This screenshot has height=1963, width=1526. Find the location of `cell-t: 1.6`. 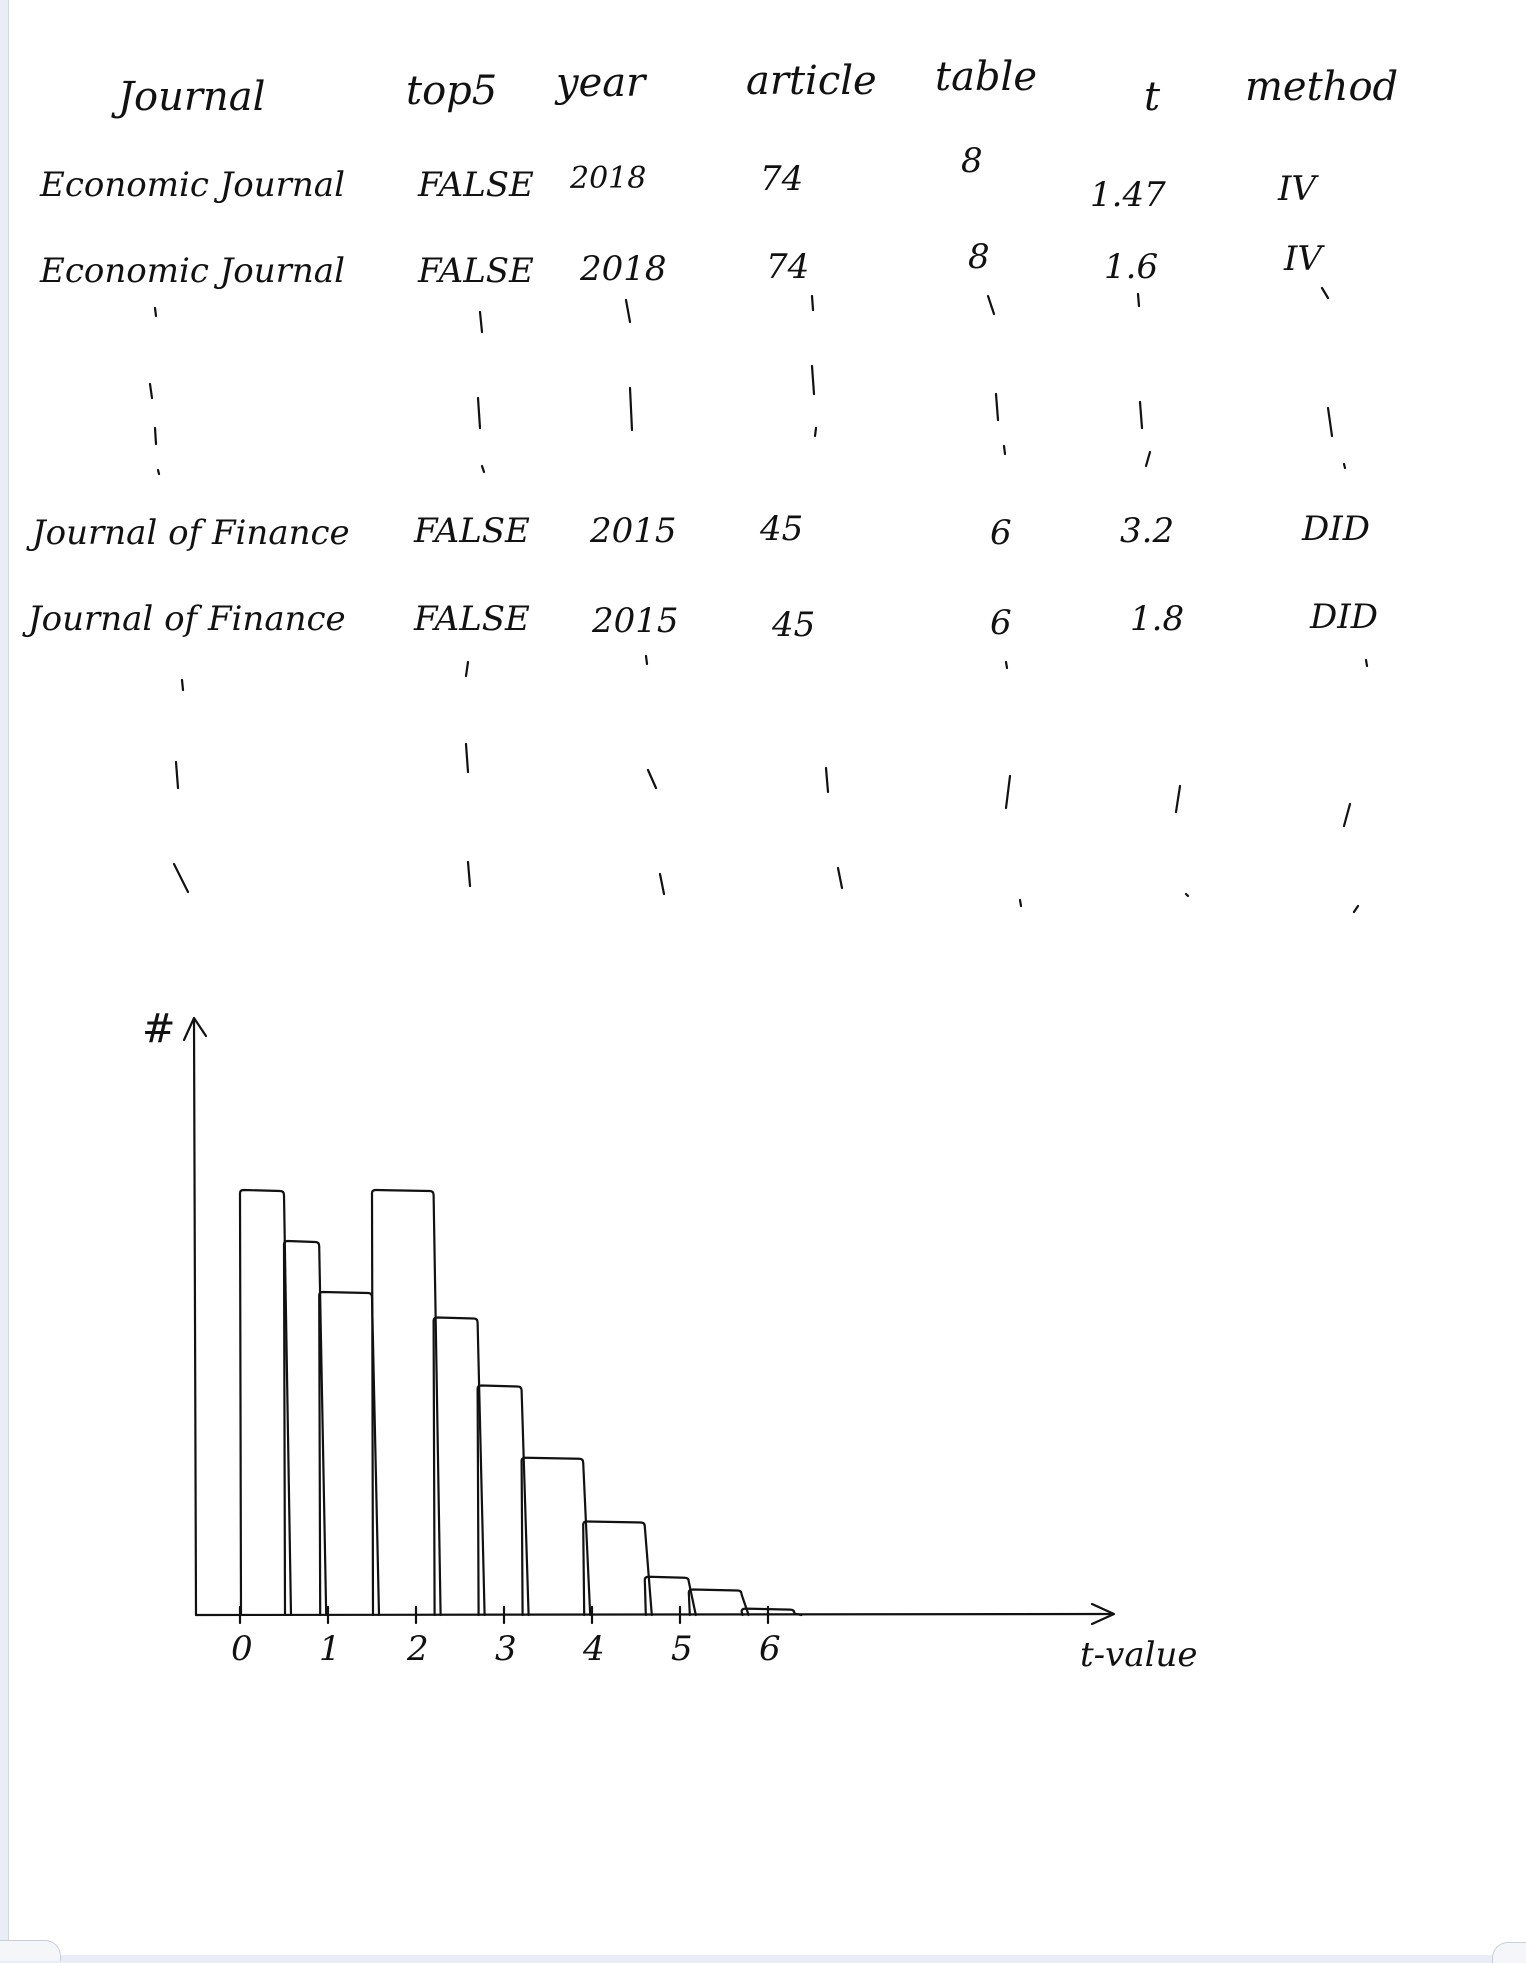

cell-t: 1.6 is located at coordinates (1131, 267).